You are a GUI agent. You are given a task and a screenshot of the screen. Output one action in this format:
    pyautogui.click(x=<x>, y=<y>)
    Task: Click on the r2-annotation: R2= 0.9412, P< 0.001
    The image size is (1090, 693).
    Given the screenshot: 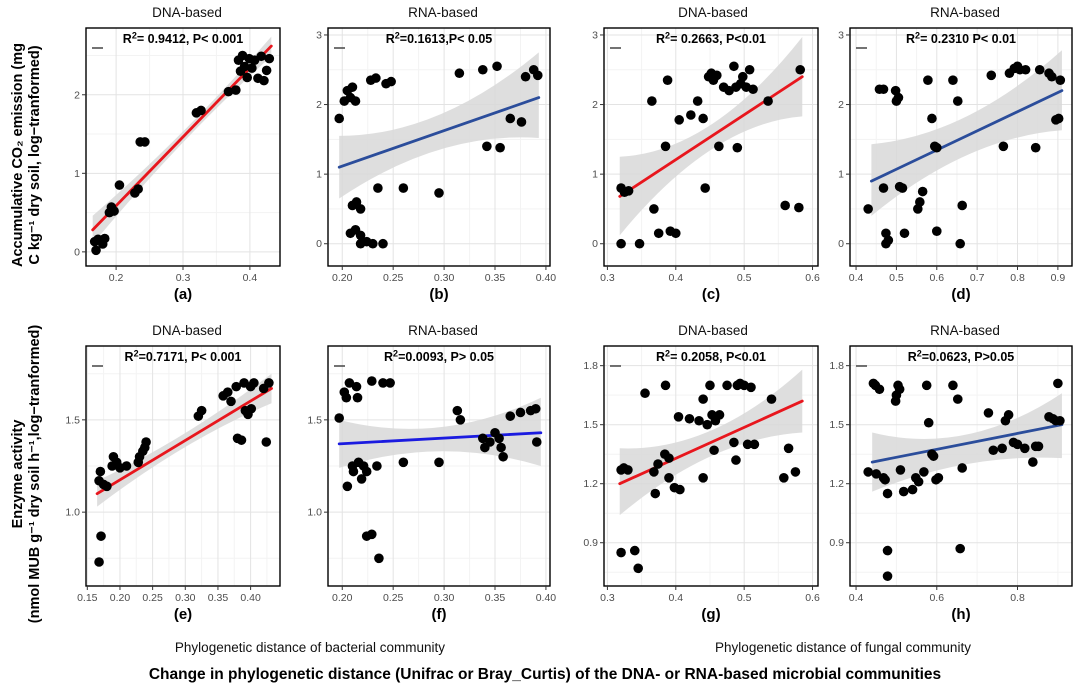 What is the action you would take?
    pyautogui.click(x=183, y=39)
    